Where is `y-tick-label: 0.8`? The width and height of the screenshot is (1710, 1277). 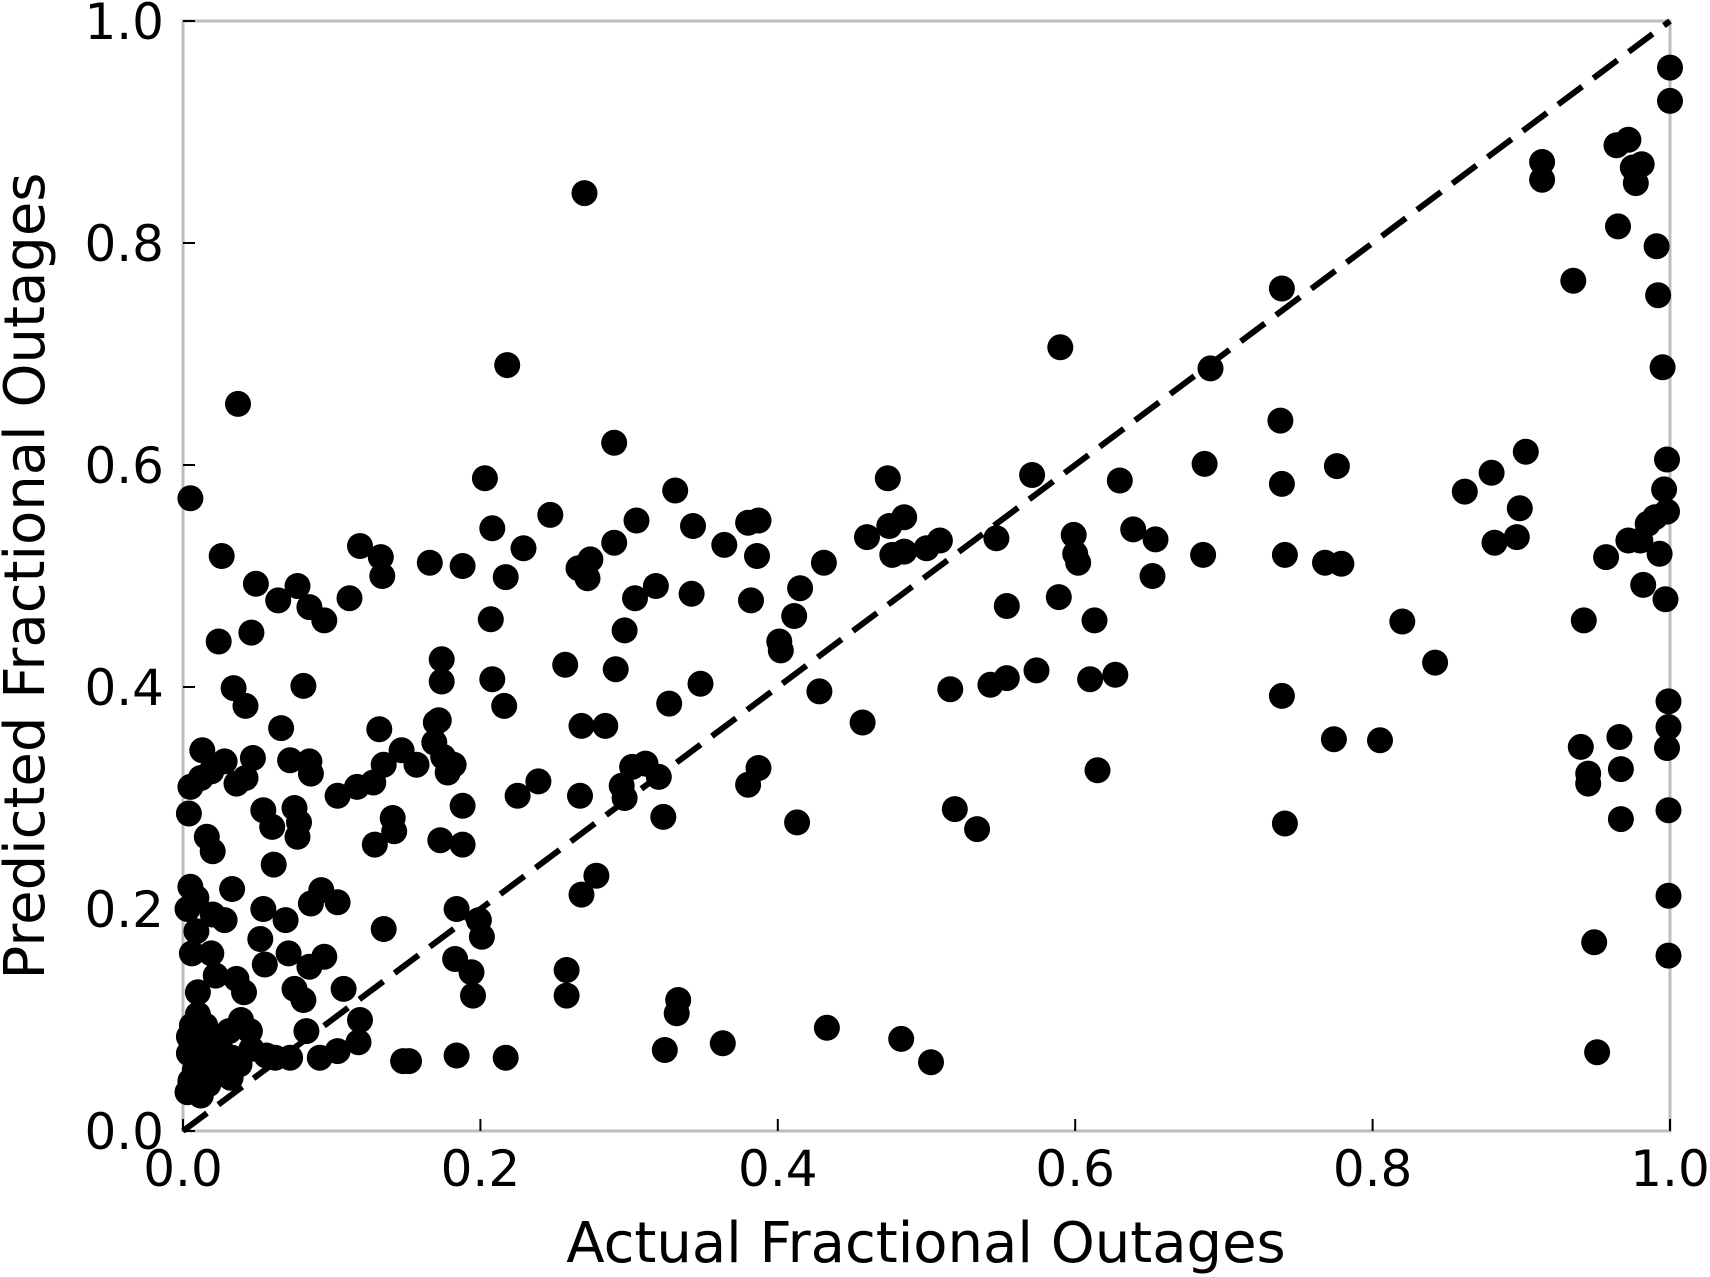
y-tick-label: 0.8 is located at coordinates (124, 244).